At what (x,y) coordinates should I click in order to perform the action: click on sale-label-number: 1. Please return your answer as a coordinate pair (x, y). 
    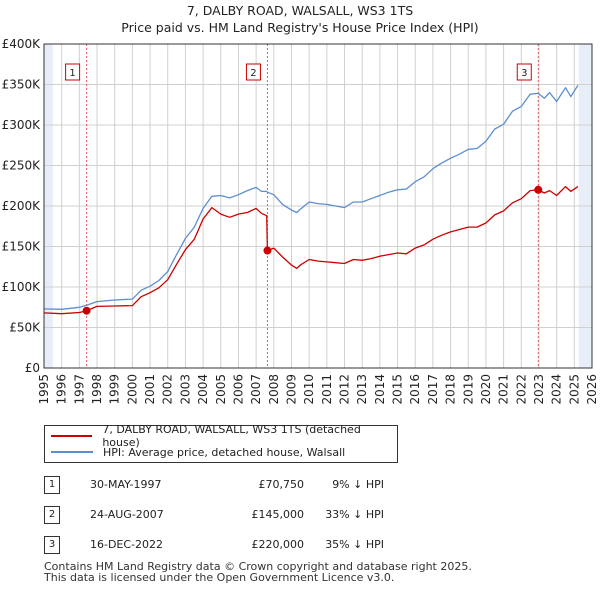
    Looking at the image, I should click on (72, 73).